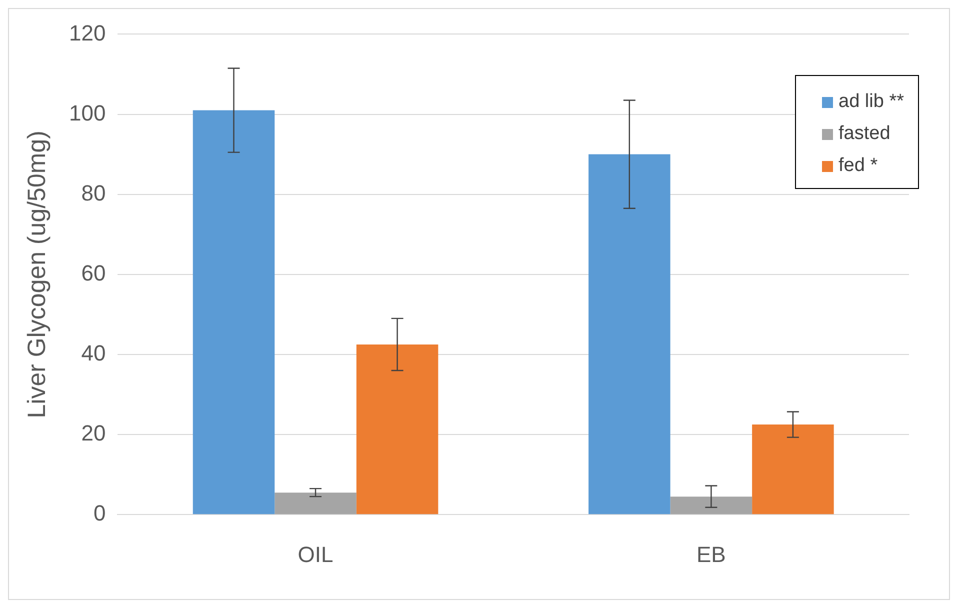 This screenshot has width=958, height=607. What do you see at coordinates (93, 273) in the screenshot?
I see `y-tick-label: 60` at bounding box center [93, 273].